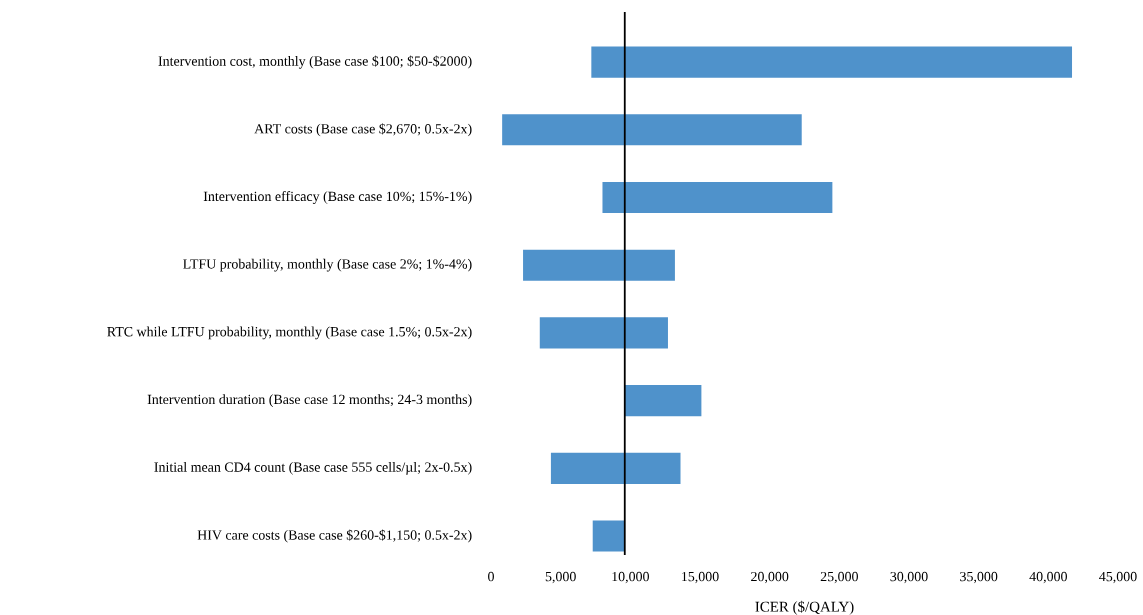 The image size is (1143, 615). What do you see at coordinates (804, 607) in the screenshot?
I see `x-axis-title: ICER ($/QALY)` at bounding box center [804, 607].